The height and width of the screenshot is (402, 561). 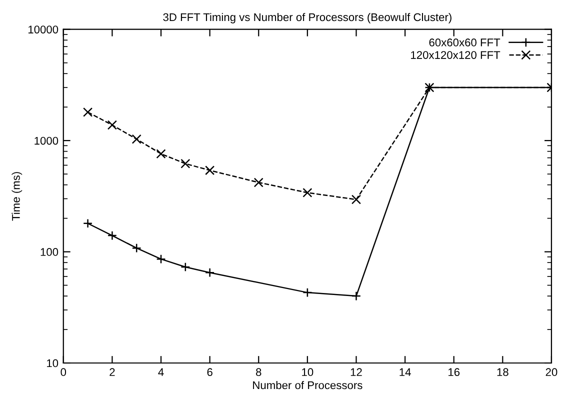 I want to click on y-tick-label: 10000, so click(x=43, y=30).